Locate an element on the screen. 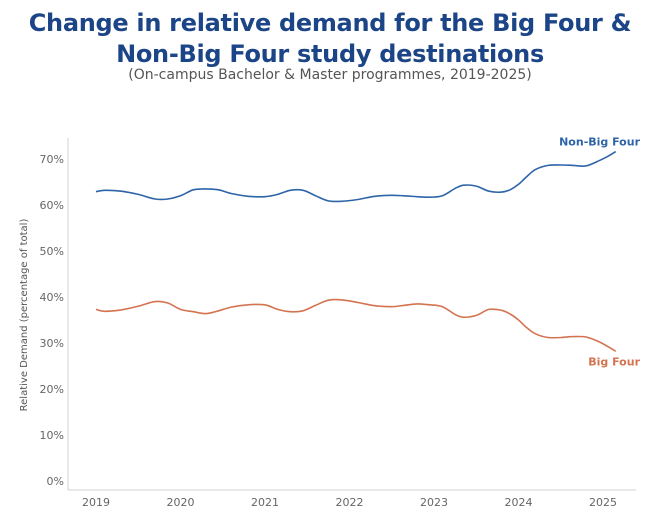 This screenshot has height=525, width=660. x-tick-labels: 2019 2020 2021 2022 2023 2024 2025 is located at coordinates (349, 502).